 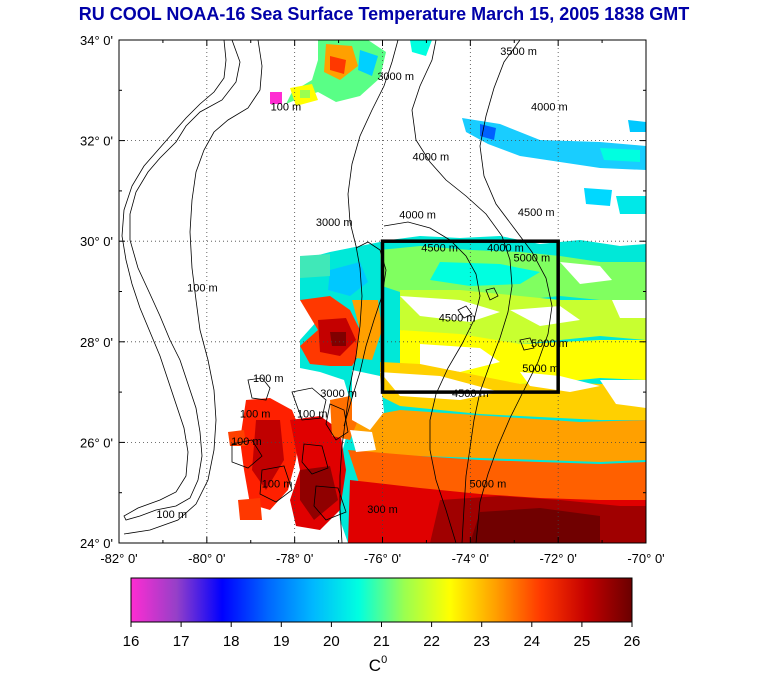 I want to click on study-region-box, so click(x=470, y=316).